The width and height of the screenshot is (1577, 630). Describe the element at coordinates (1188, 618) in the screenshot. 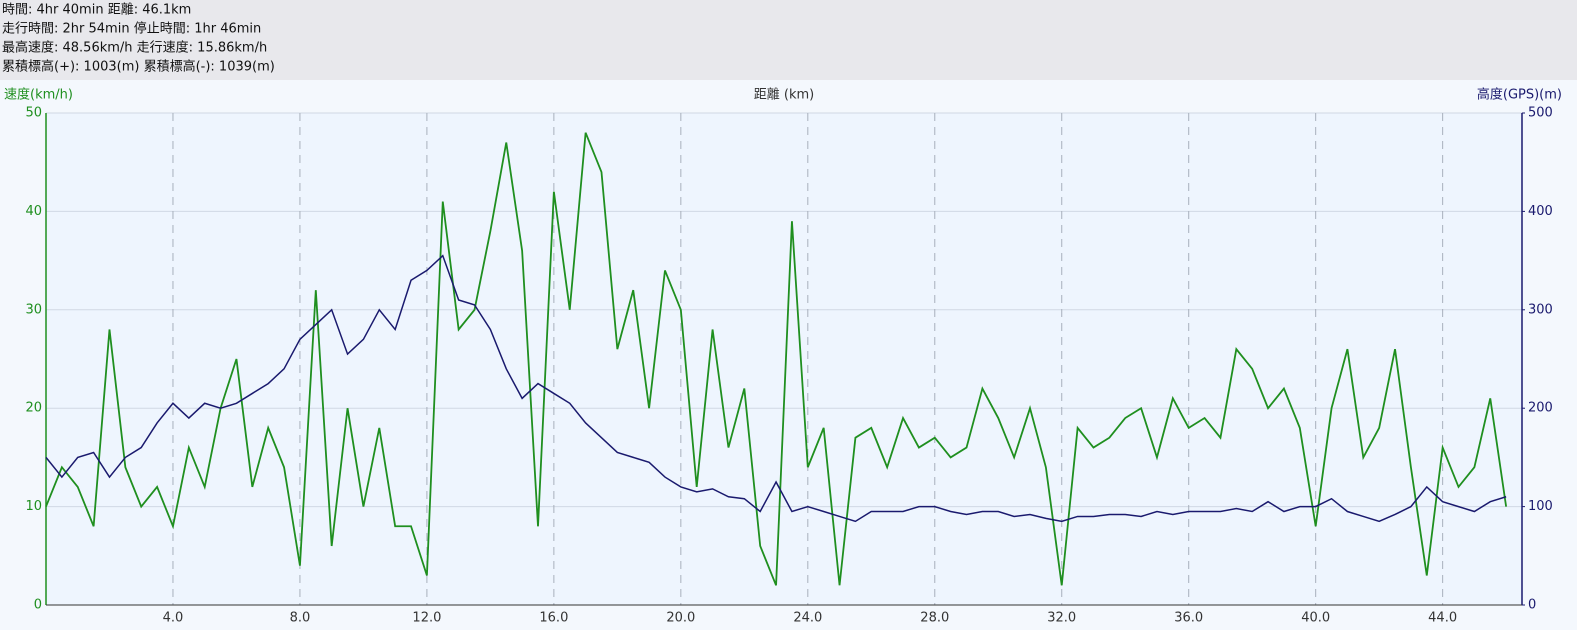

I see `x-tick-label: 36.0` at that location.